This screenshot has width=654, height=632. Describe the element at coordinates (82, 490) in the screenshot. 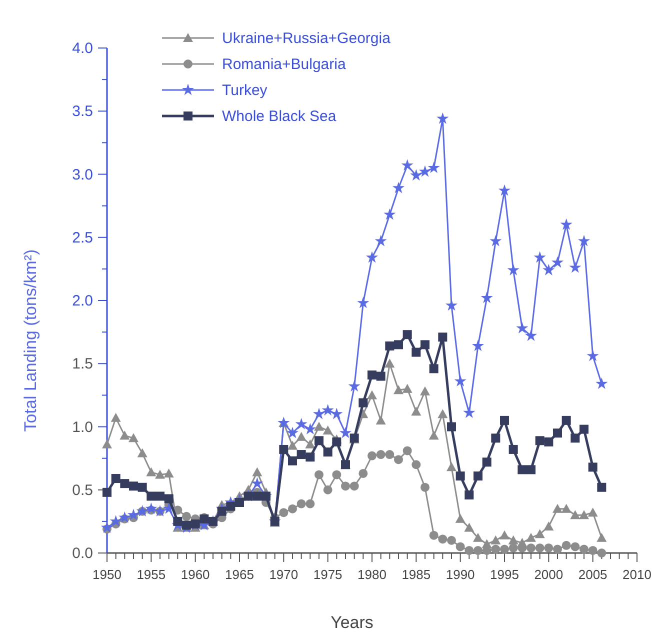

I see `y-tick-label: 0.5` at that location.